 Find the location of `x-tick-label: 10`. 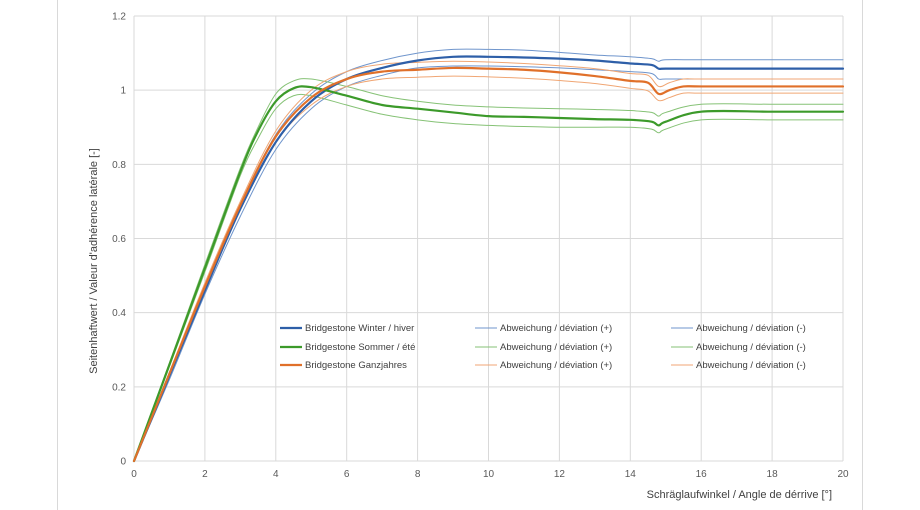

x-tick-label: 10 is located at coordinates (489, 474).